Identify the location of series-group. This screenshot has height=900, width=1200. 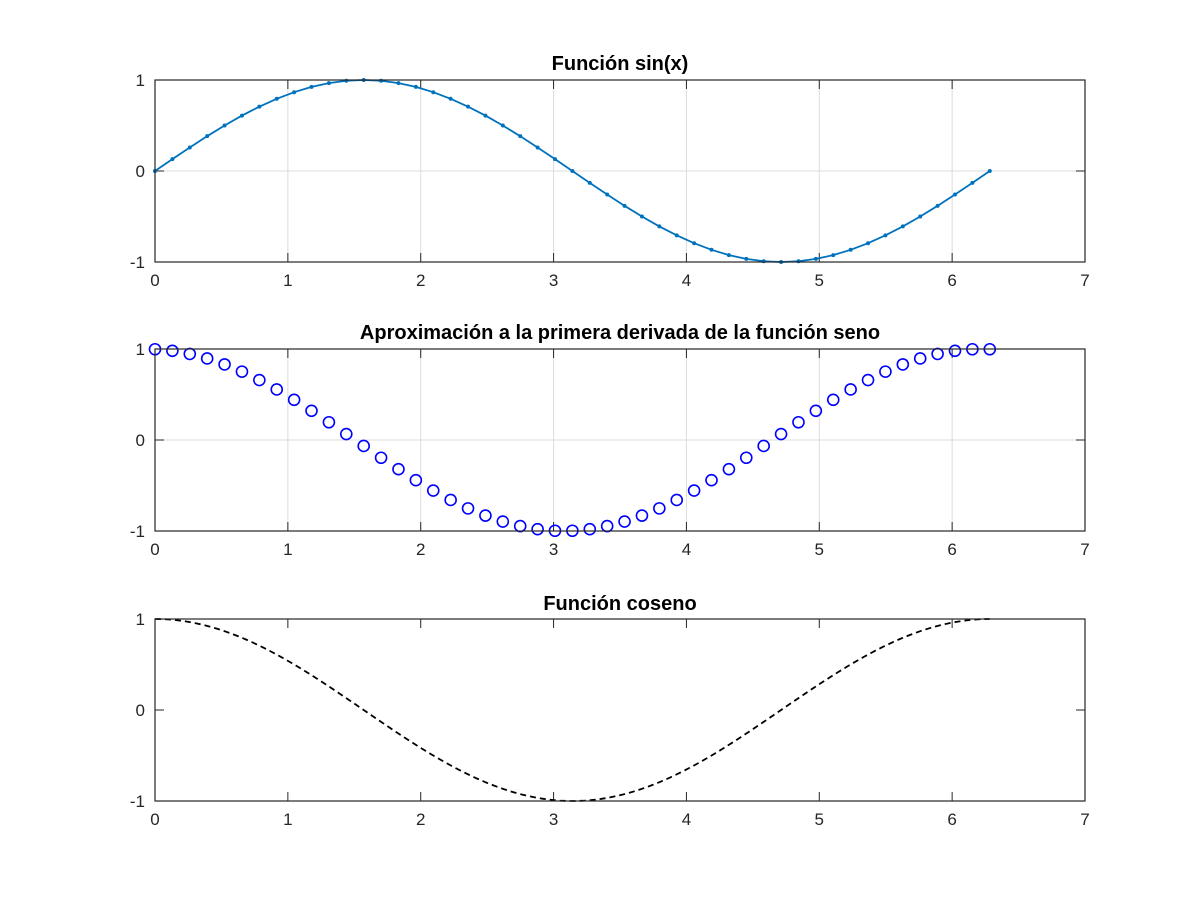
(572, 171).